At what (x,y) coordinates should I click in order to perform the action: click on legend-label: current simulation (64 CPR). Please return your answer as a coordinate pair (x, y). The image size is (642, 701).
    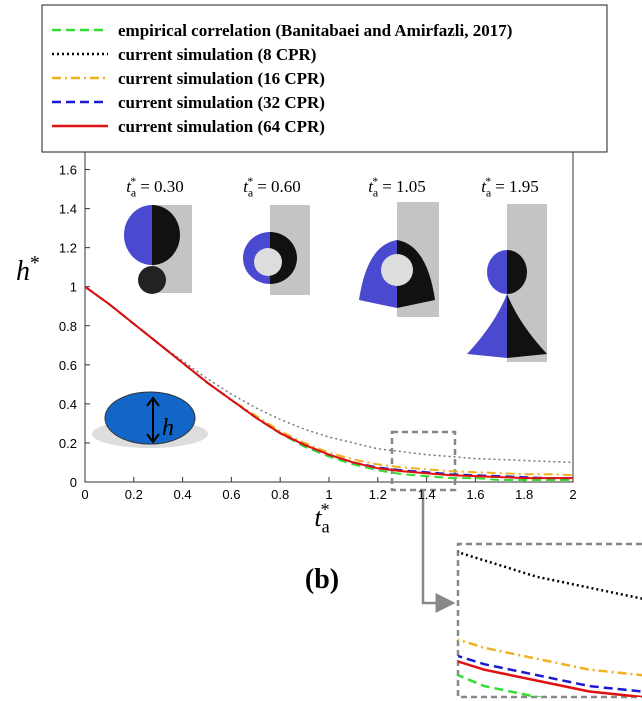
    Looking at the image, I should click on (221, 126).